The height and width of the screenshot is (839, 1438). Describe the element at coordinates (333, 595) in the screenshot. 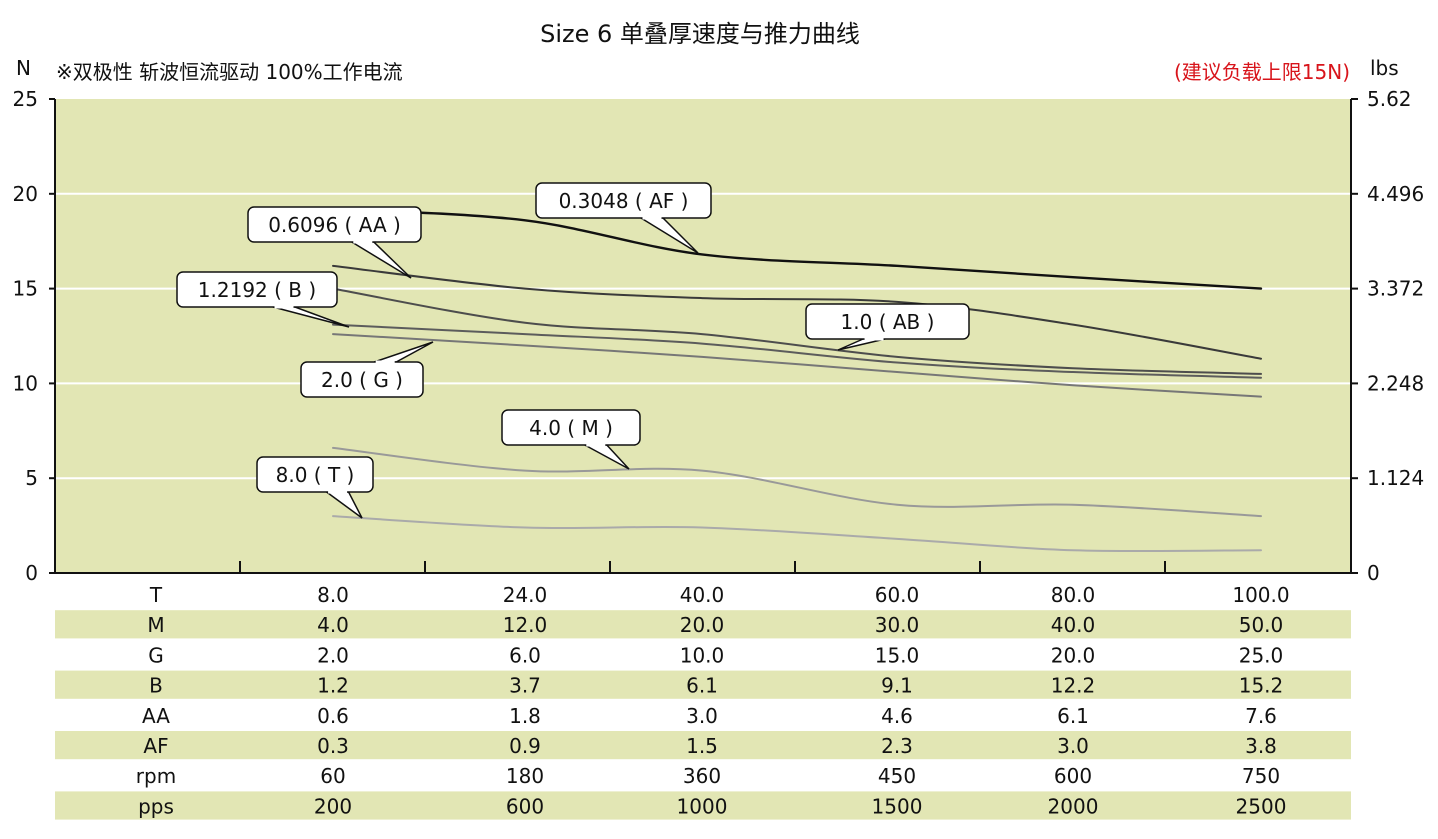

I see `table-cell: 8.0` at that location.